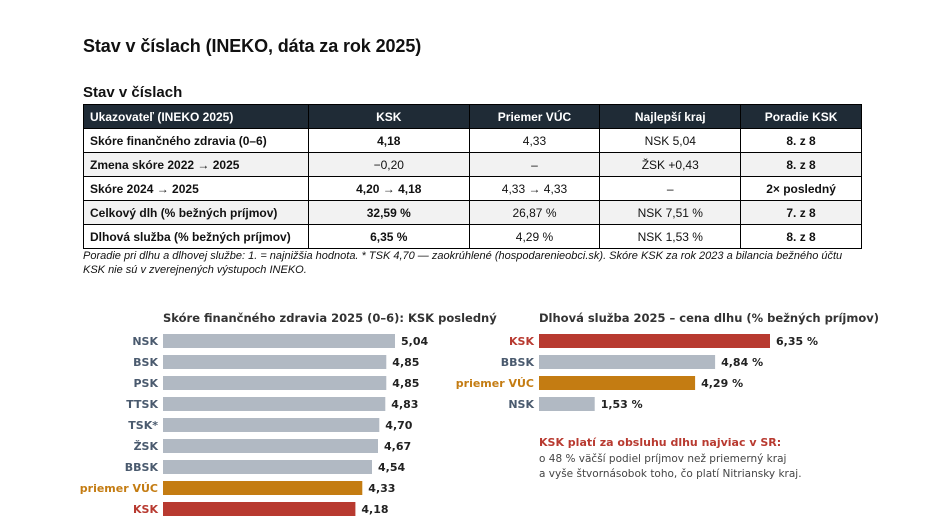 Image resolution: width=952 pixels, height=532 pixels. What do you see at coordinates (388, 212) in the screenshot?
I see `cell-ksk: 32,59 %` at bounding box center [388, 212].